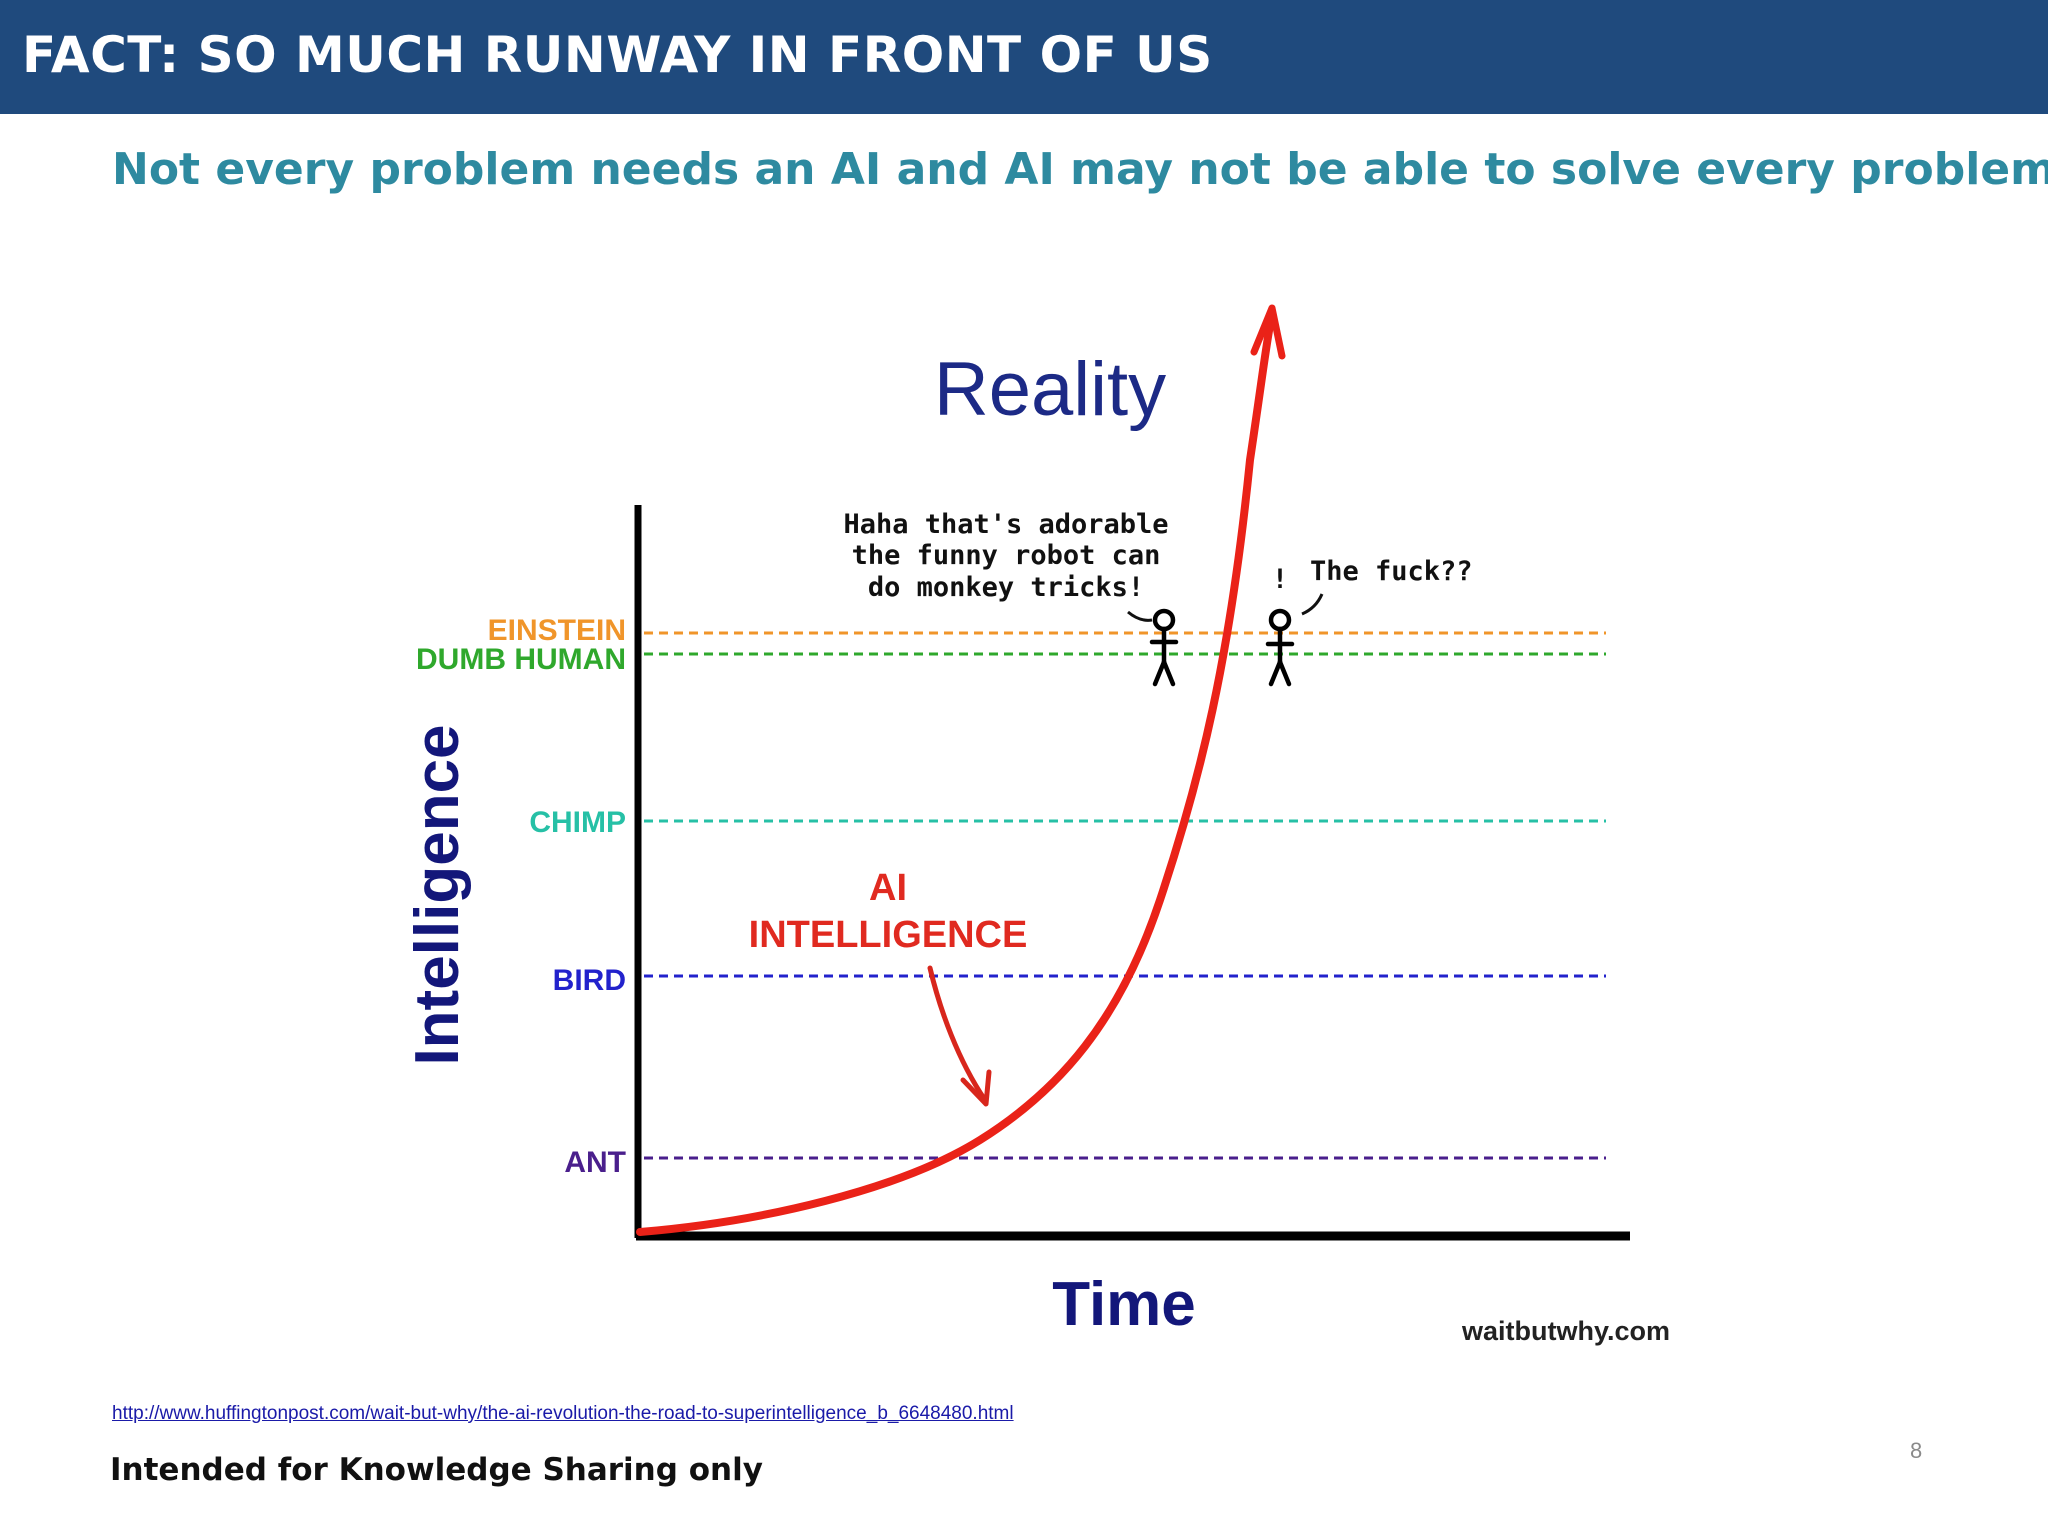 The image size is (2048, 1536). Describe the element at coordinates (437, 894) in the screenshot. I see `y-axis-title: Intelligence` at that location.